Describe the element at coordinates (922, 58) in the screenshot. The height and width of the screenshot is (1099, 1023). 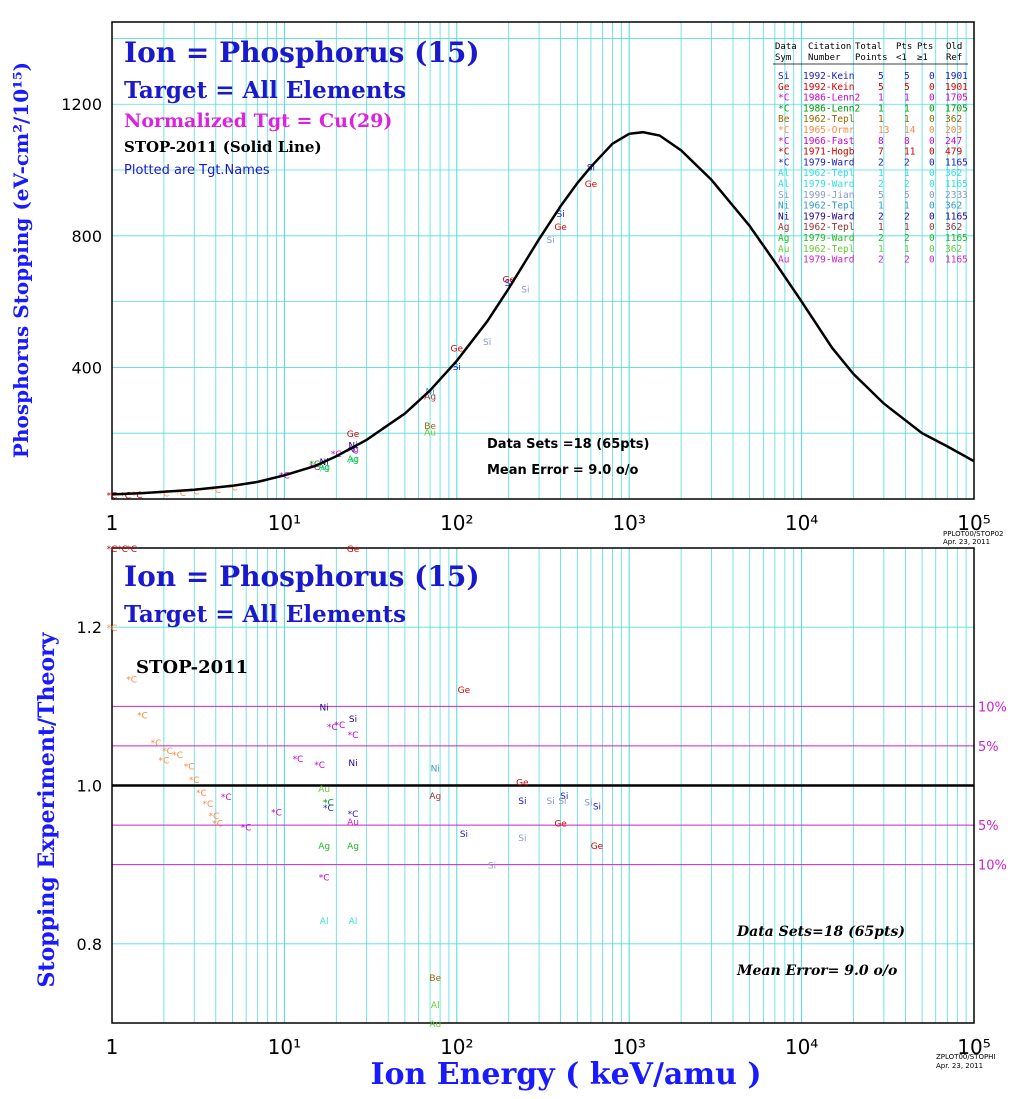
I see `legend-header: ≥1` at that location.